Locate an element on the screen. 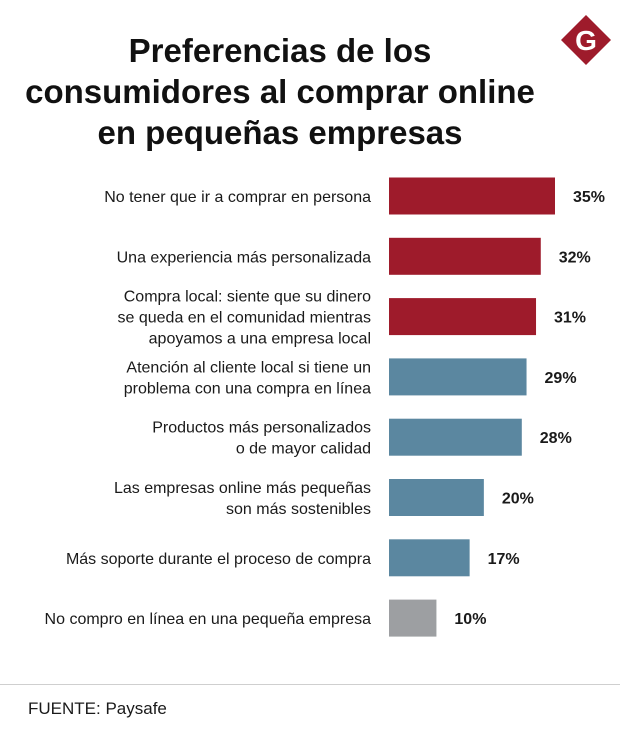 This screenshot has width=620, height=740. category-label: Más soporte durante el proceso de compra is located at coordinates (218, 559).